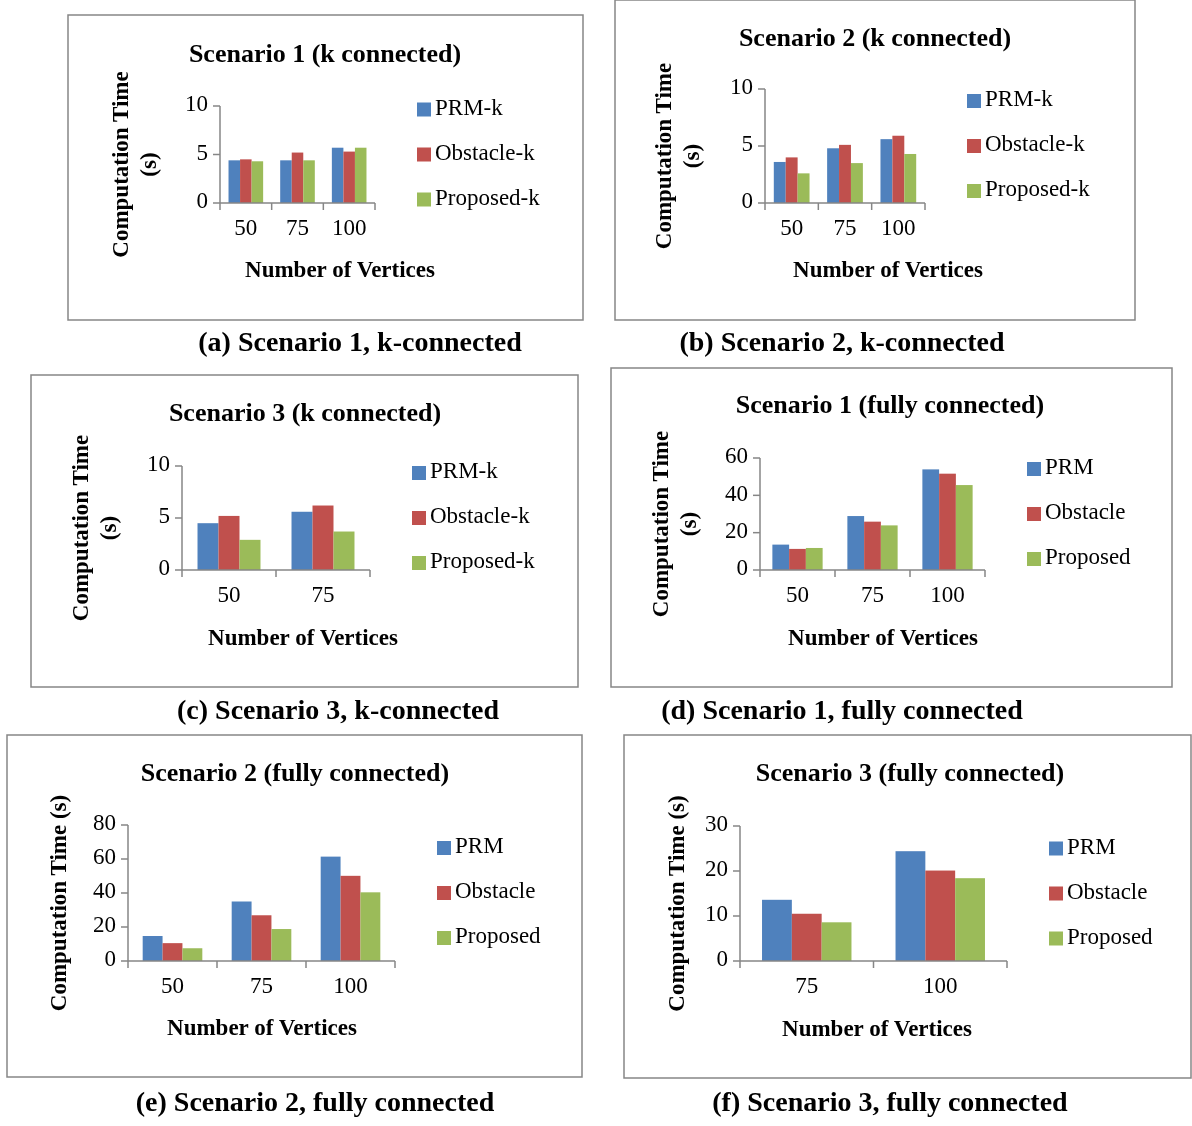 This screenshot has height=1126, width=1192. I want to click on text: (f) Scenario 3, fully connected, so click(890, 1102).